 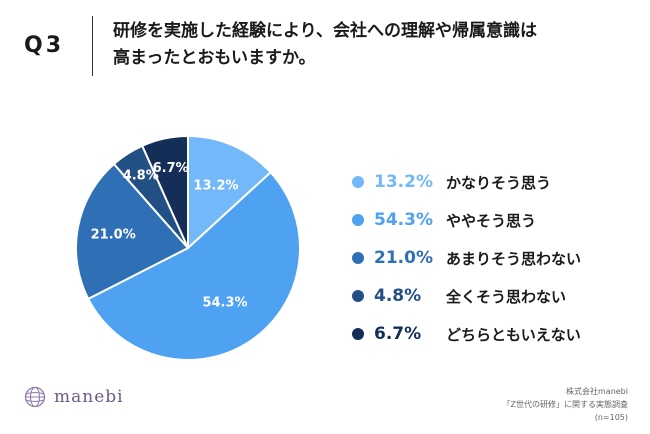 What do you see at coordinates (113, 235) in the screenshot?
I see `slice-value-label: 21.0%` at bounding box center [113, 235].